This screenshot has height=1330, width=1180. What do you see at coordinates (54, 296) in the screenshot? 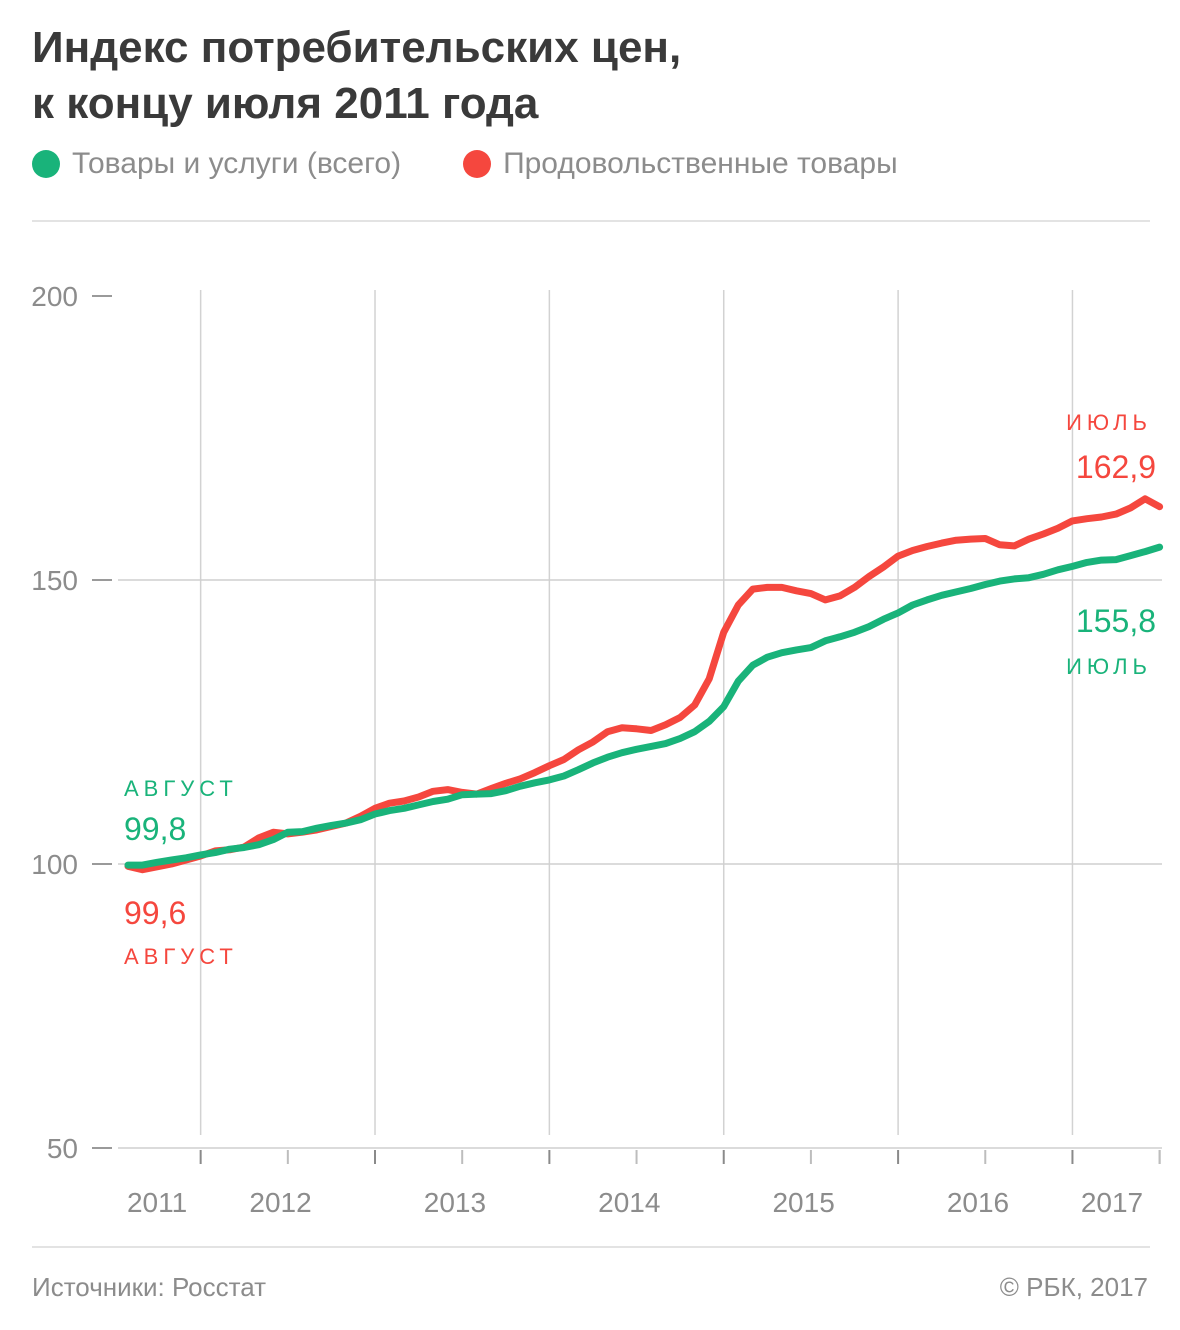
I see `y-tick-label-200: 200` at bounding box center [54, 296].